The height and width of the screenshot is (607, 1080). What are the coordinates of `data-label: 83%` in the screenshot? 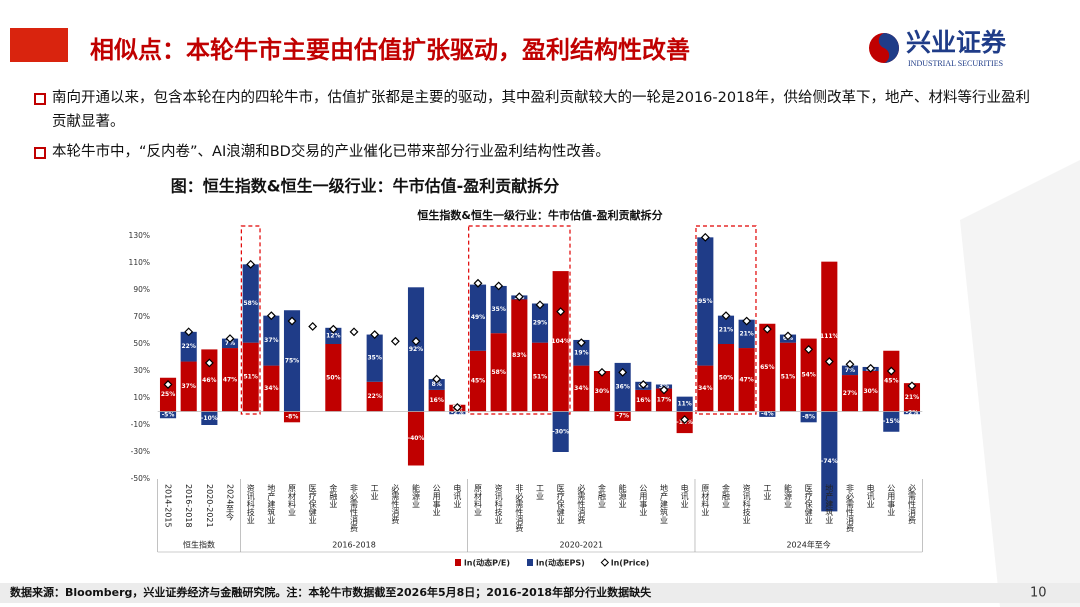 It's located at (519, 355).